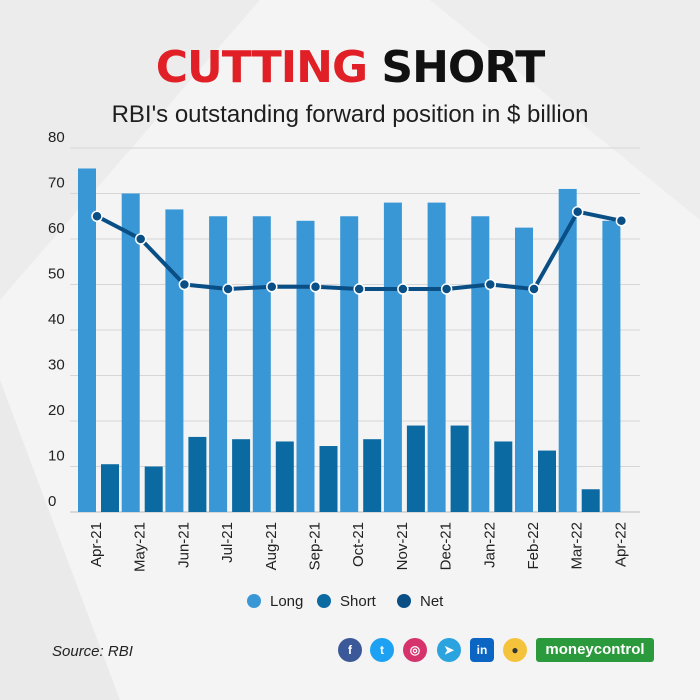 This screenshot has height=700, width=700. Describe the element at coordinates (595, 650) in the screenshot. I see `brand-logo: moneycontrol` at that location.